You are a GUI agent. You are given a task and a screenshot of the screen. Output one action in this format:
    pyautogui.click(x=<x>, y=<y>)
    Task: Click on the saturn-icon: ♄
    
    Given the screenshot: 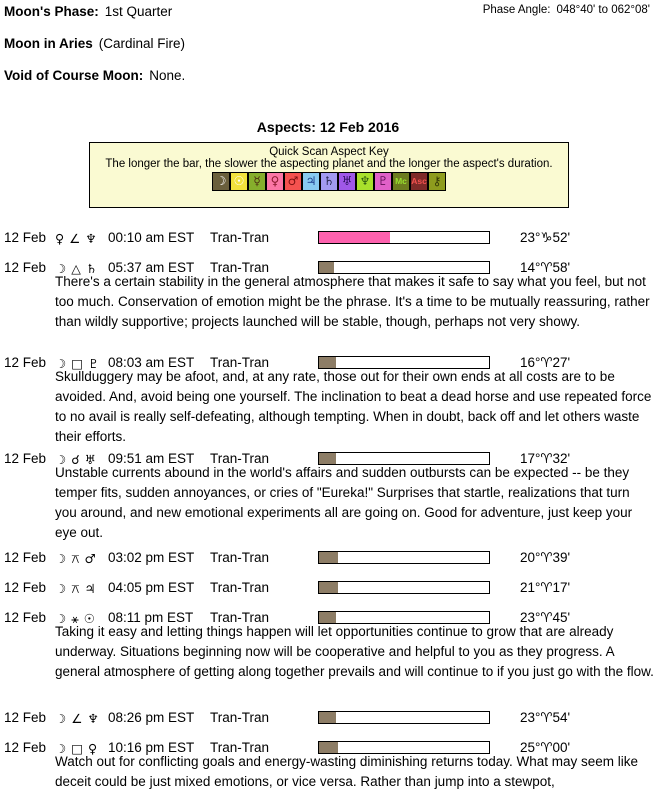 What is the action you would take?
    pyautogui.click(x=329, y=181)
    